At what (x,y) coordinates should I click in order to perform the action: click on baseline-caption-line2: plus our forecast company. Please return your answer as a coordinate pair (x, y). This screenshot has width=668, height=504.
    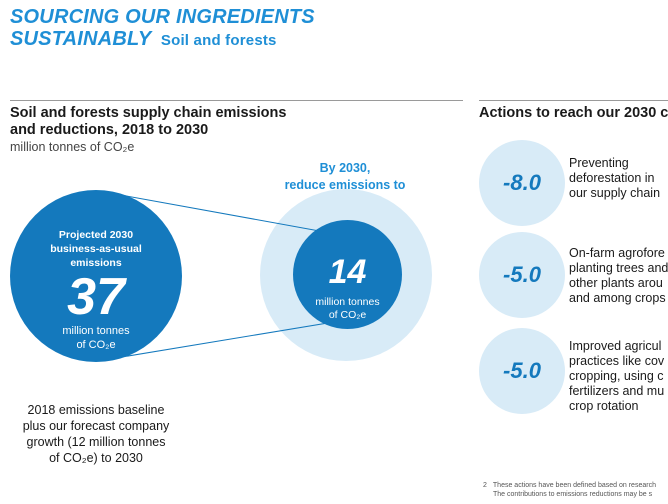
    Looking at the image, I should click on (96, 426).